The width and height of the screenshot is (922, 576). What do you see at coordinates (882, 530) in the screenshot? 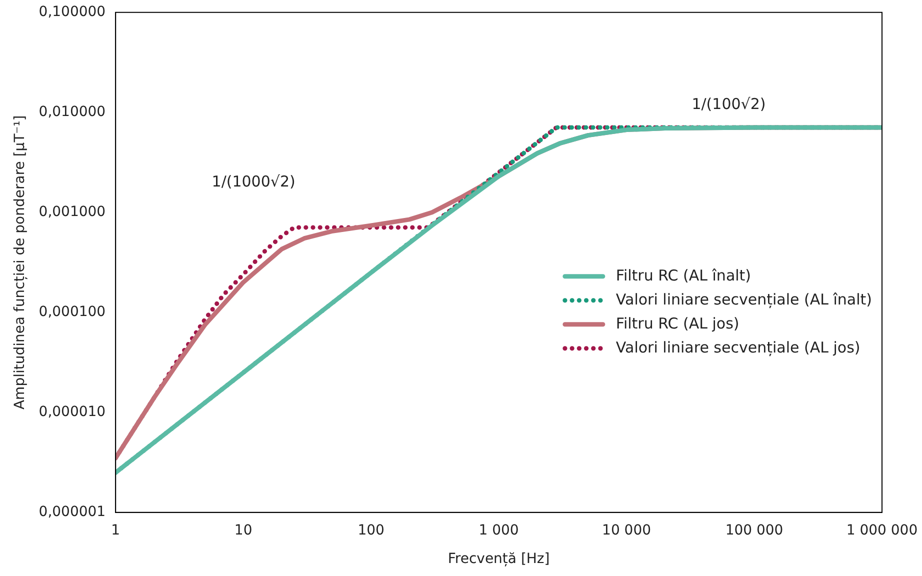
I see `x-tick-label: 1 000 000` at bounding box center [882, 530].